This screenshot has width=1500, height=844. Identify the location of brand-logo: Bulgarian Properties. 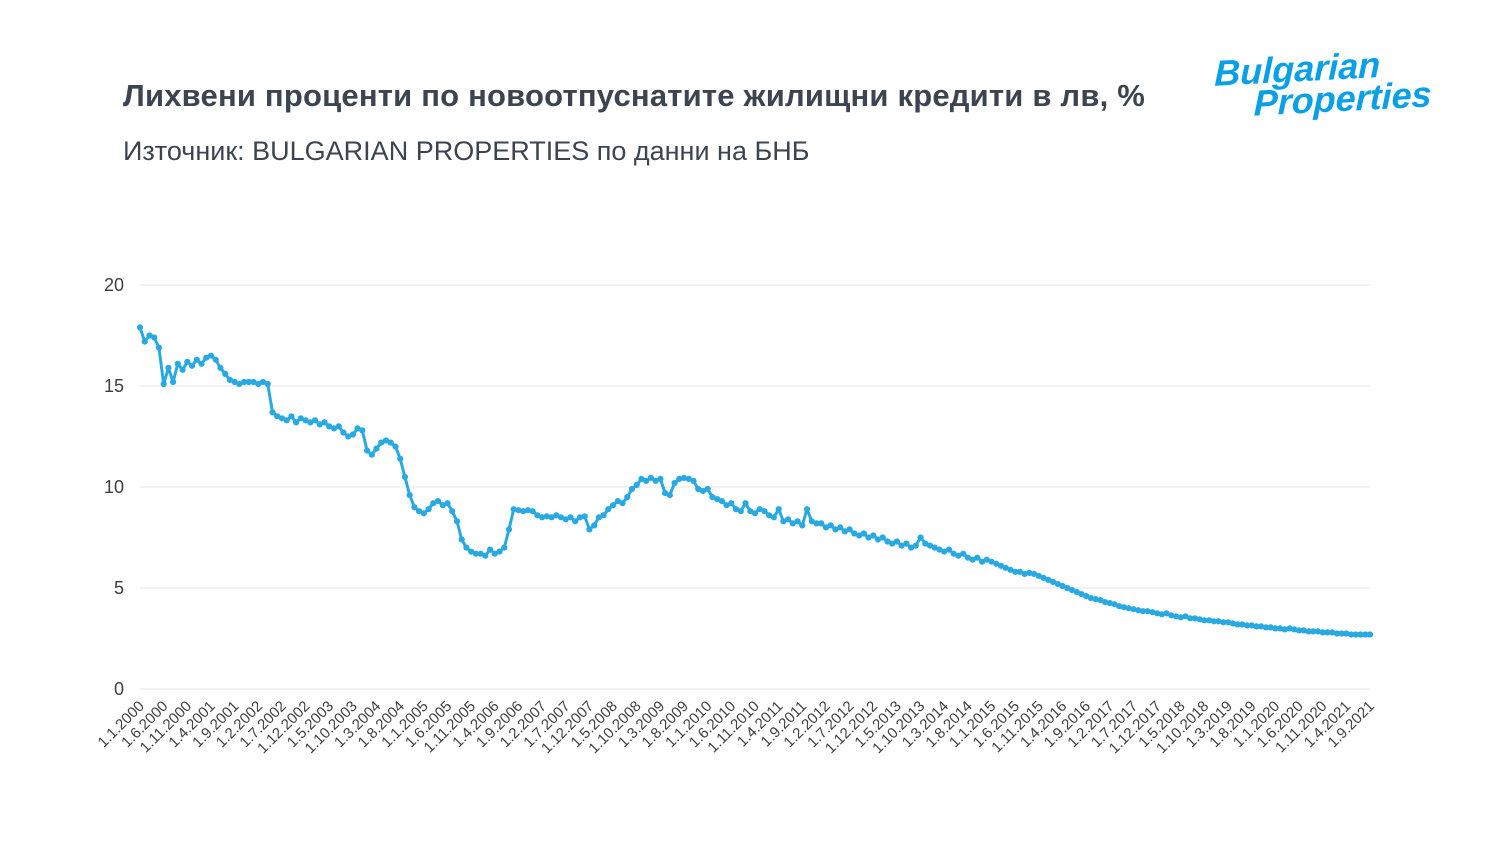
(1322, 84).